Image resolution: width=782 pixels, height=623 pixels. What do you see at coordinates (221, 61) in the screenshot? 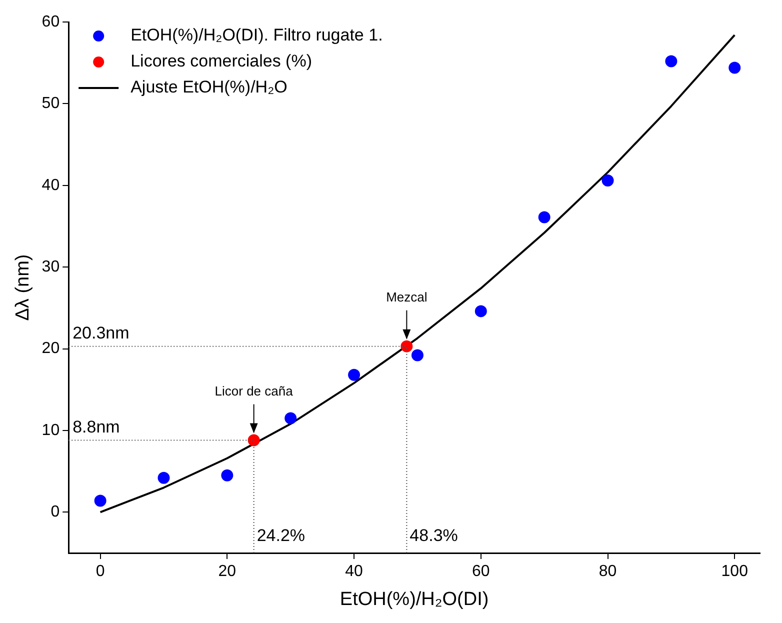
I see `legend-label: Licores comerciales (%)` at bounding box center [221, 61].